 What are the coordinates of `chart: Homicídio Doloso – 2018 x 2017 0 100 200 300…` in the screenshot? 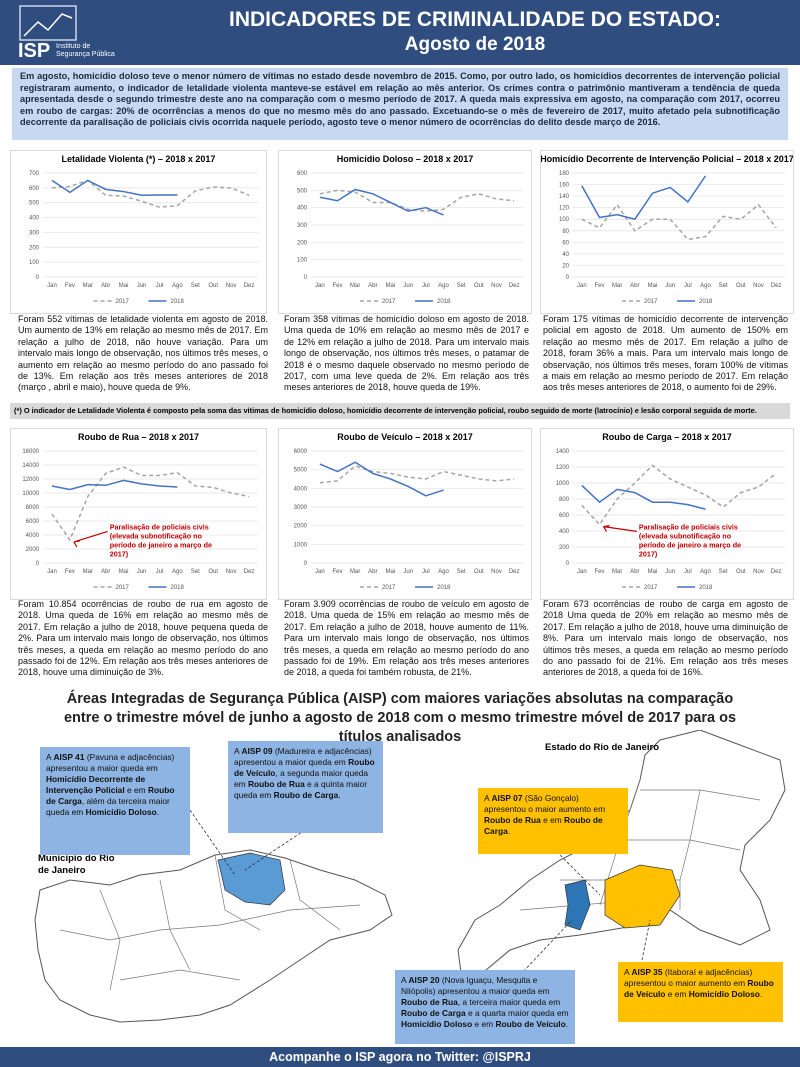 It's located at (405, 232).